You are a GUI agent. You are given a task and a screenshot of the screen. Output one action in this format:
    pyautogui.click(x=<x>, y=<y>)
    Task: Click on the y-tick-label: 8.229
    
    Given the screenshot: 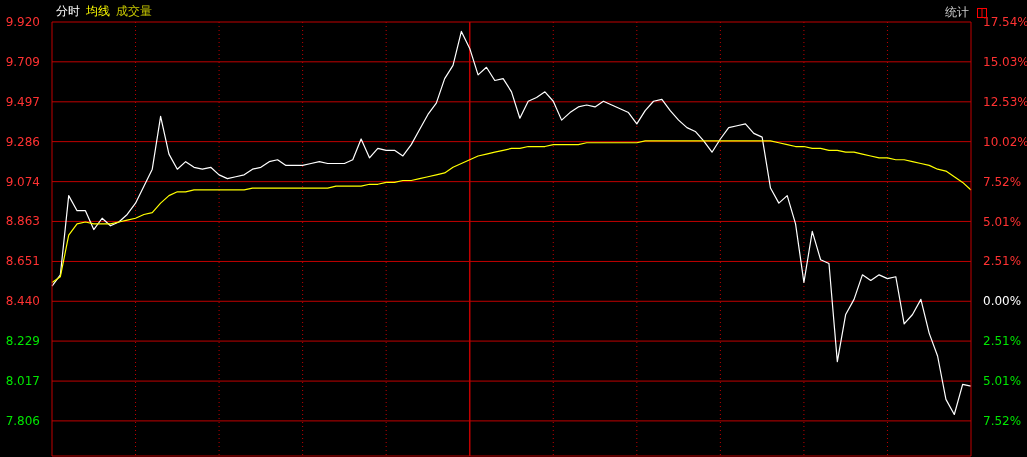 What is the action you would take?
    pyautogui.click(x=22, y=341)
    